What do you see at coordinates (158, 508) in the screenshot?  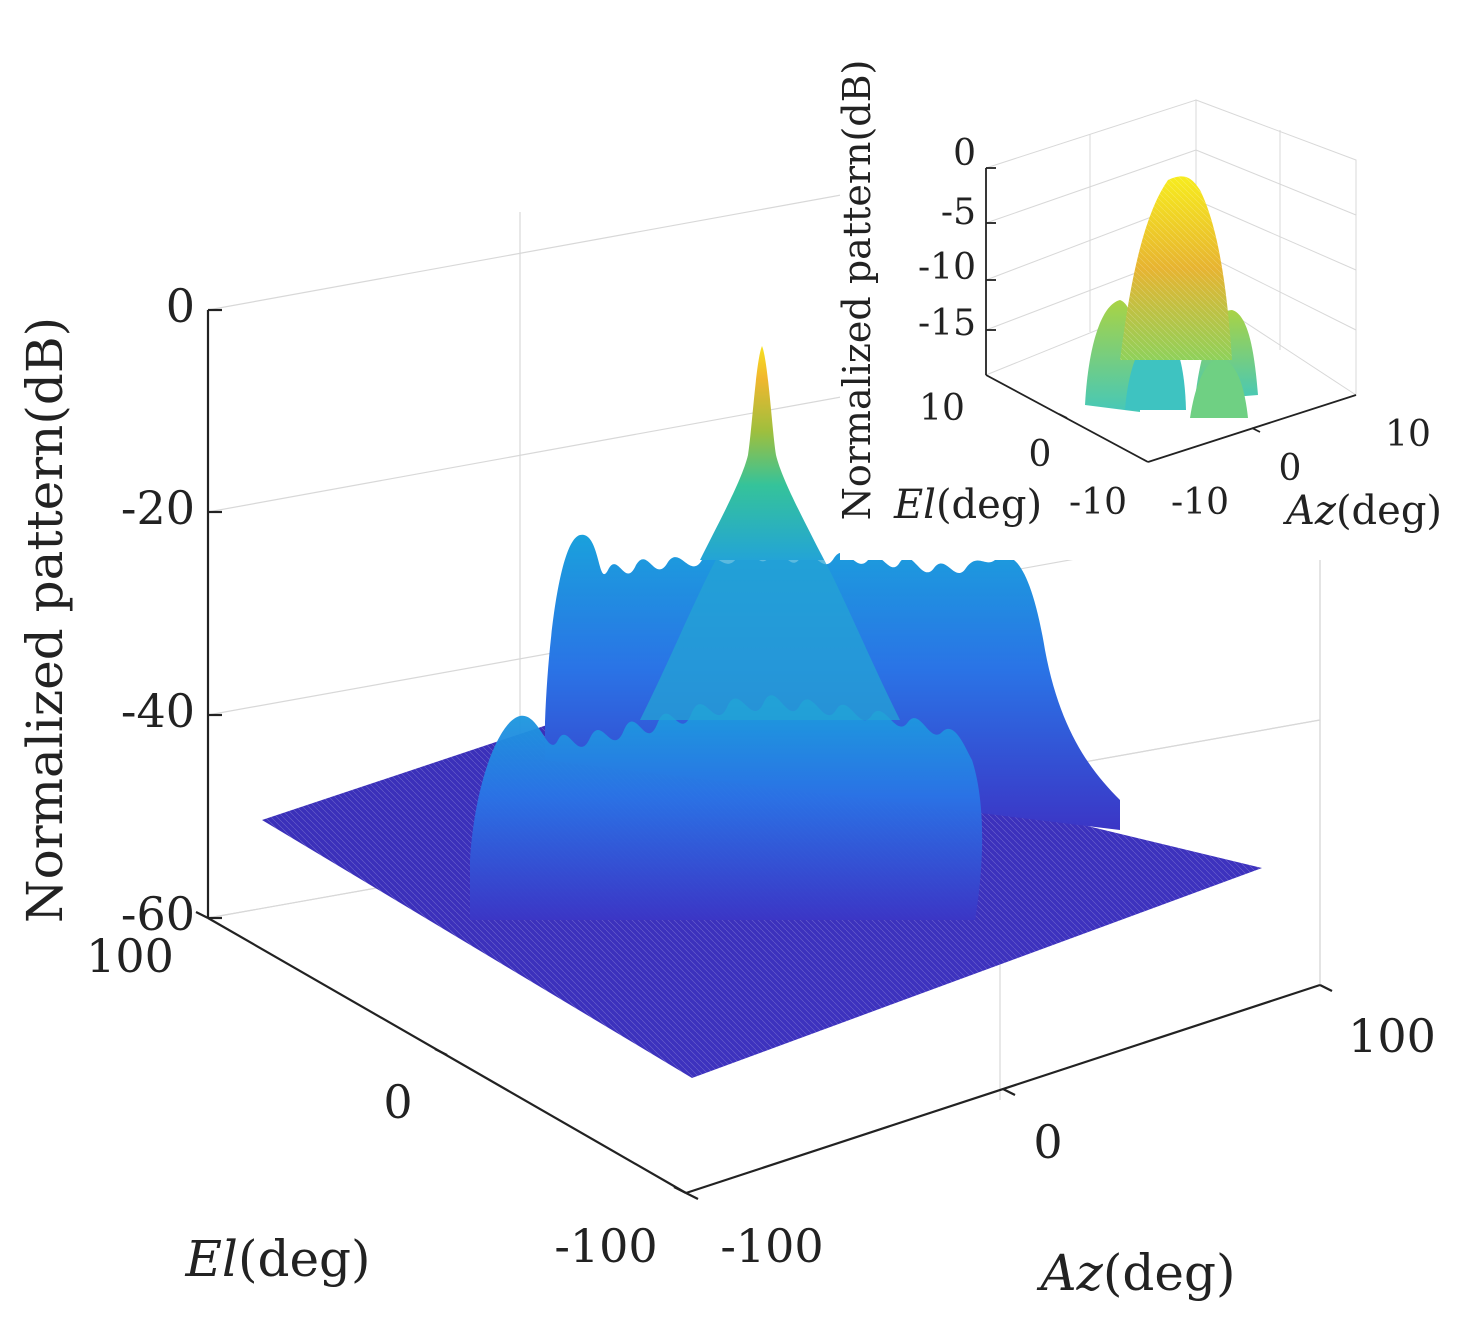 I see `z-tick-label: -20` at bounding box center [158, 508].